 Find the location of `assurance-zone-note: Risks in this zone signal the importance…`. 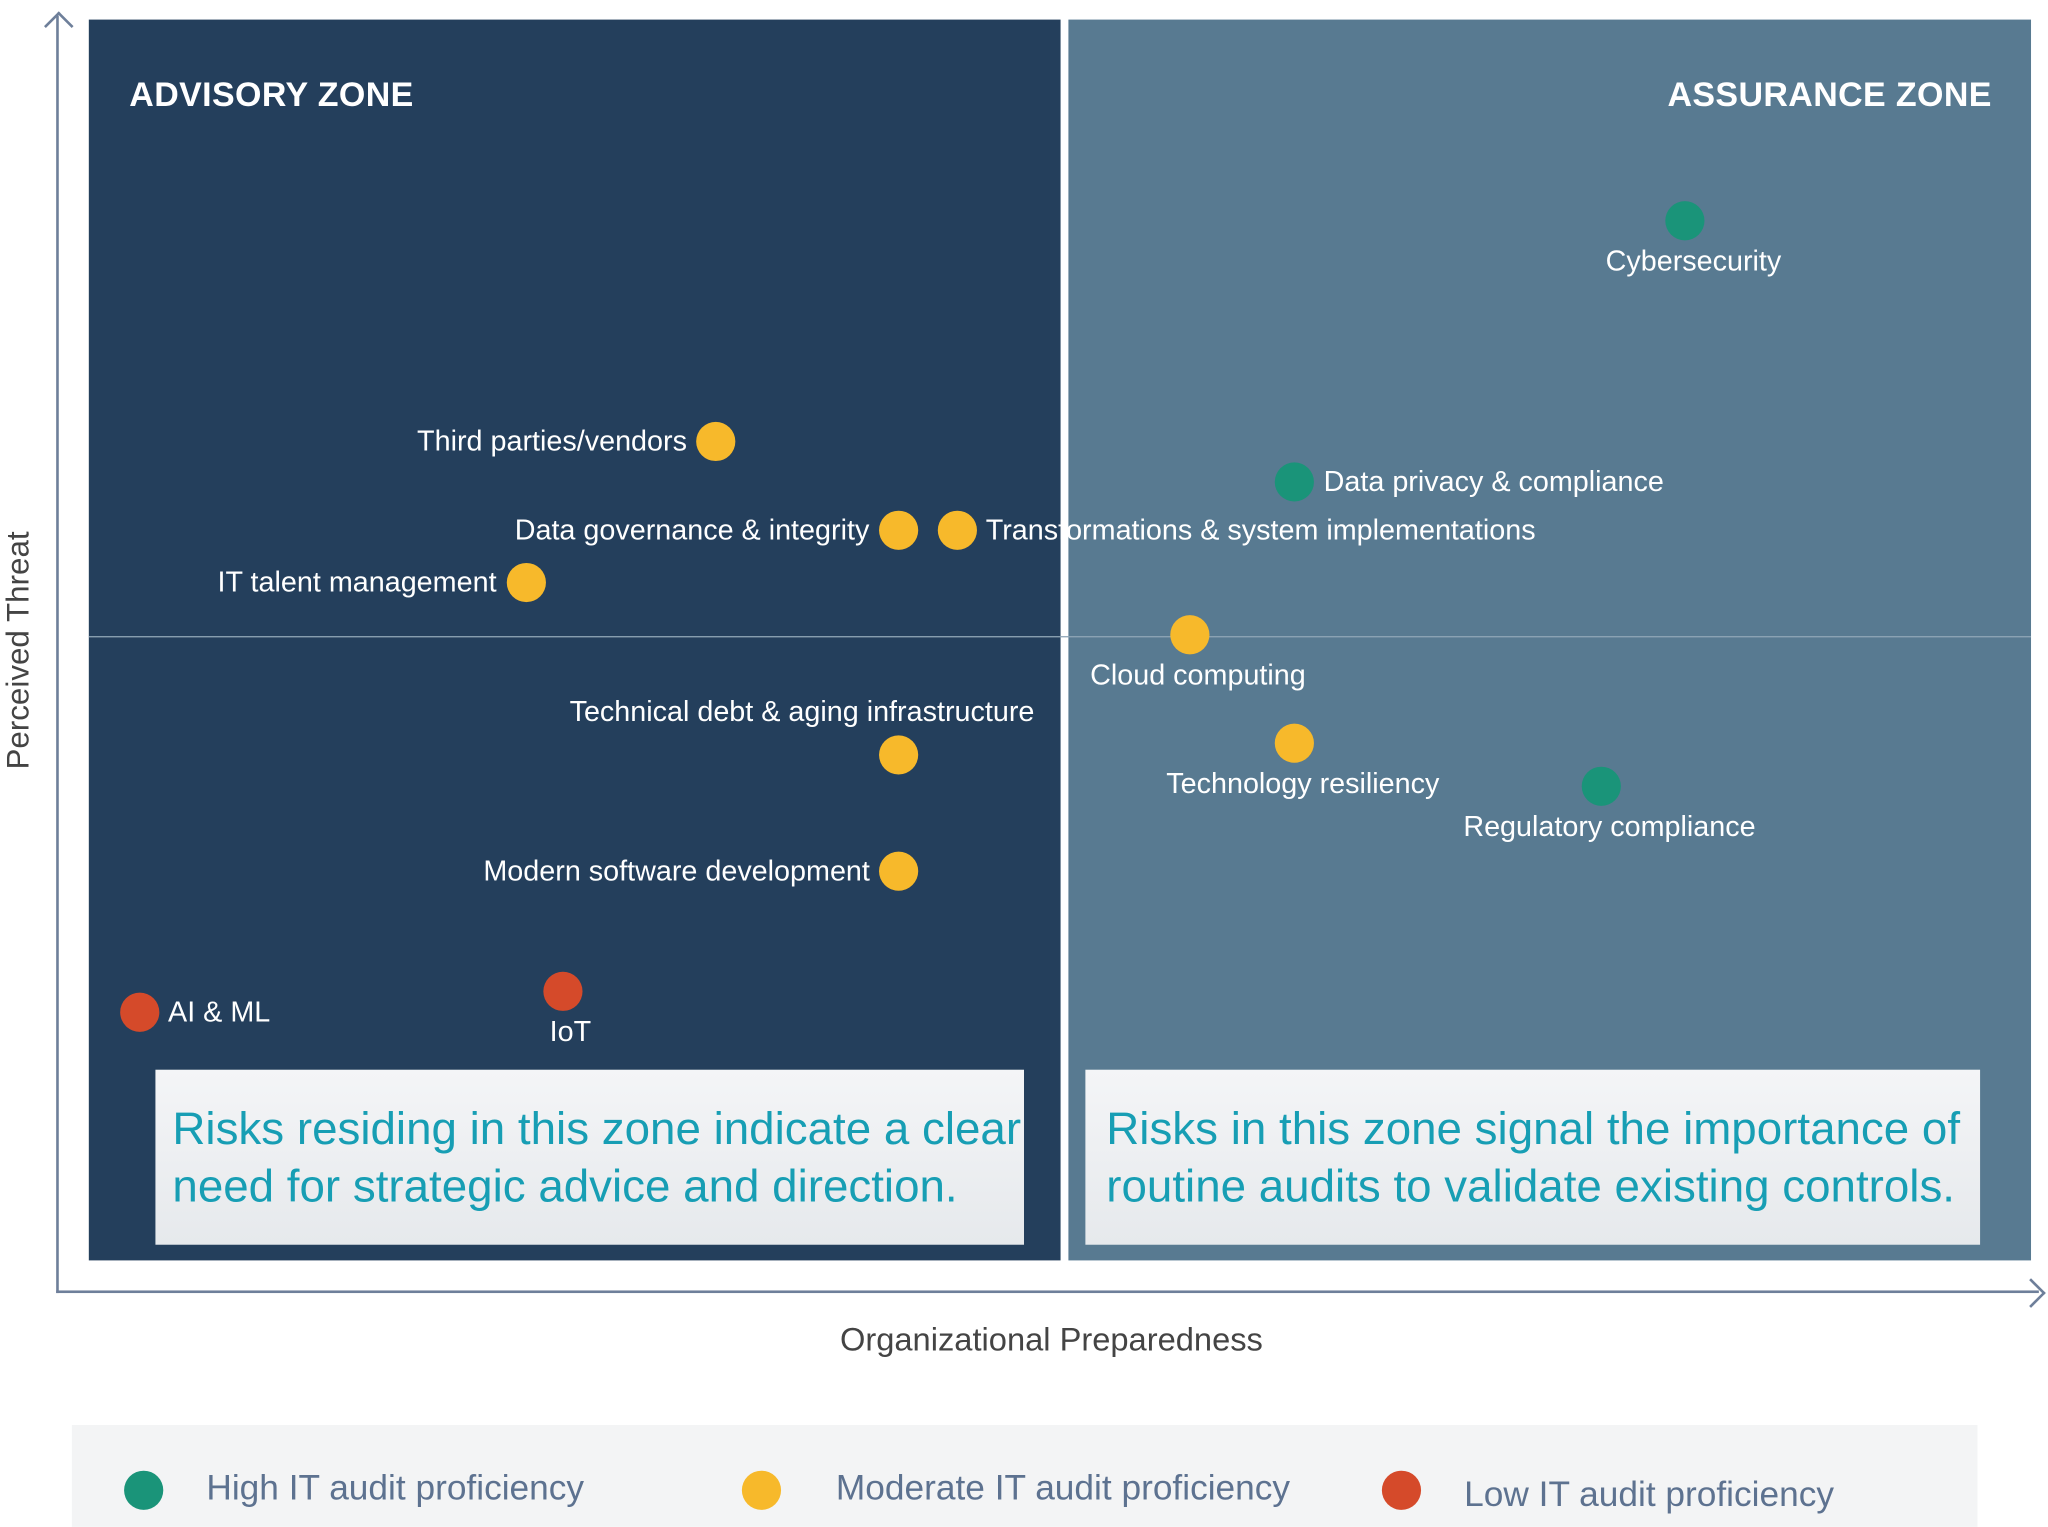

assurance-zone-note: Risks in this zone signal the importance… is located at coordinates (1533, 1157).